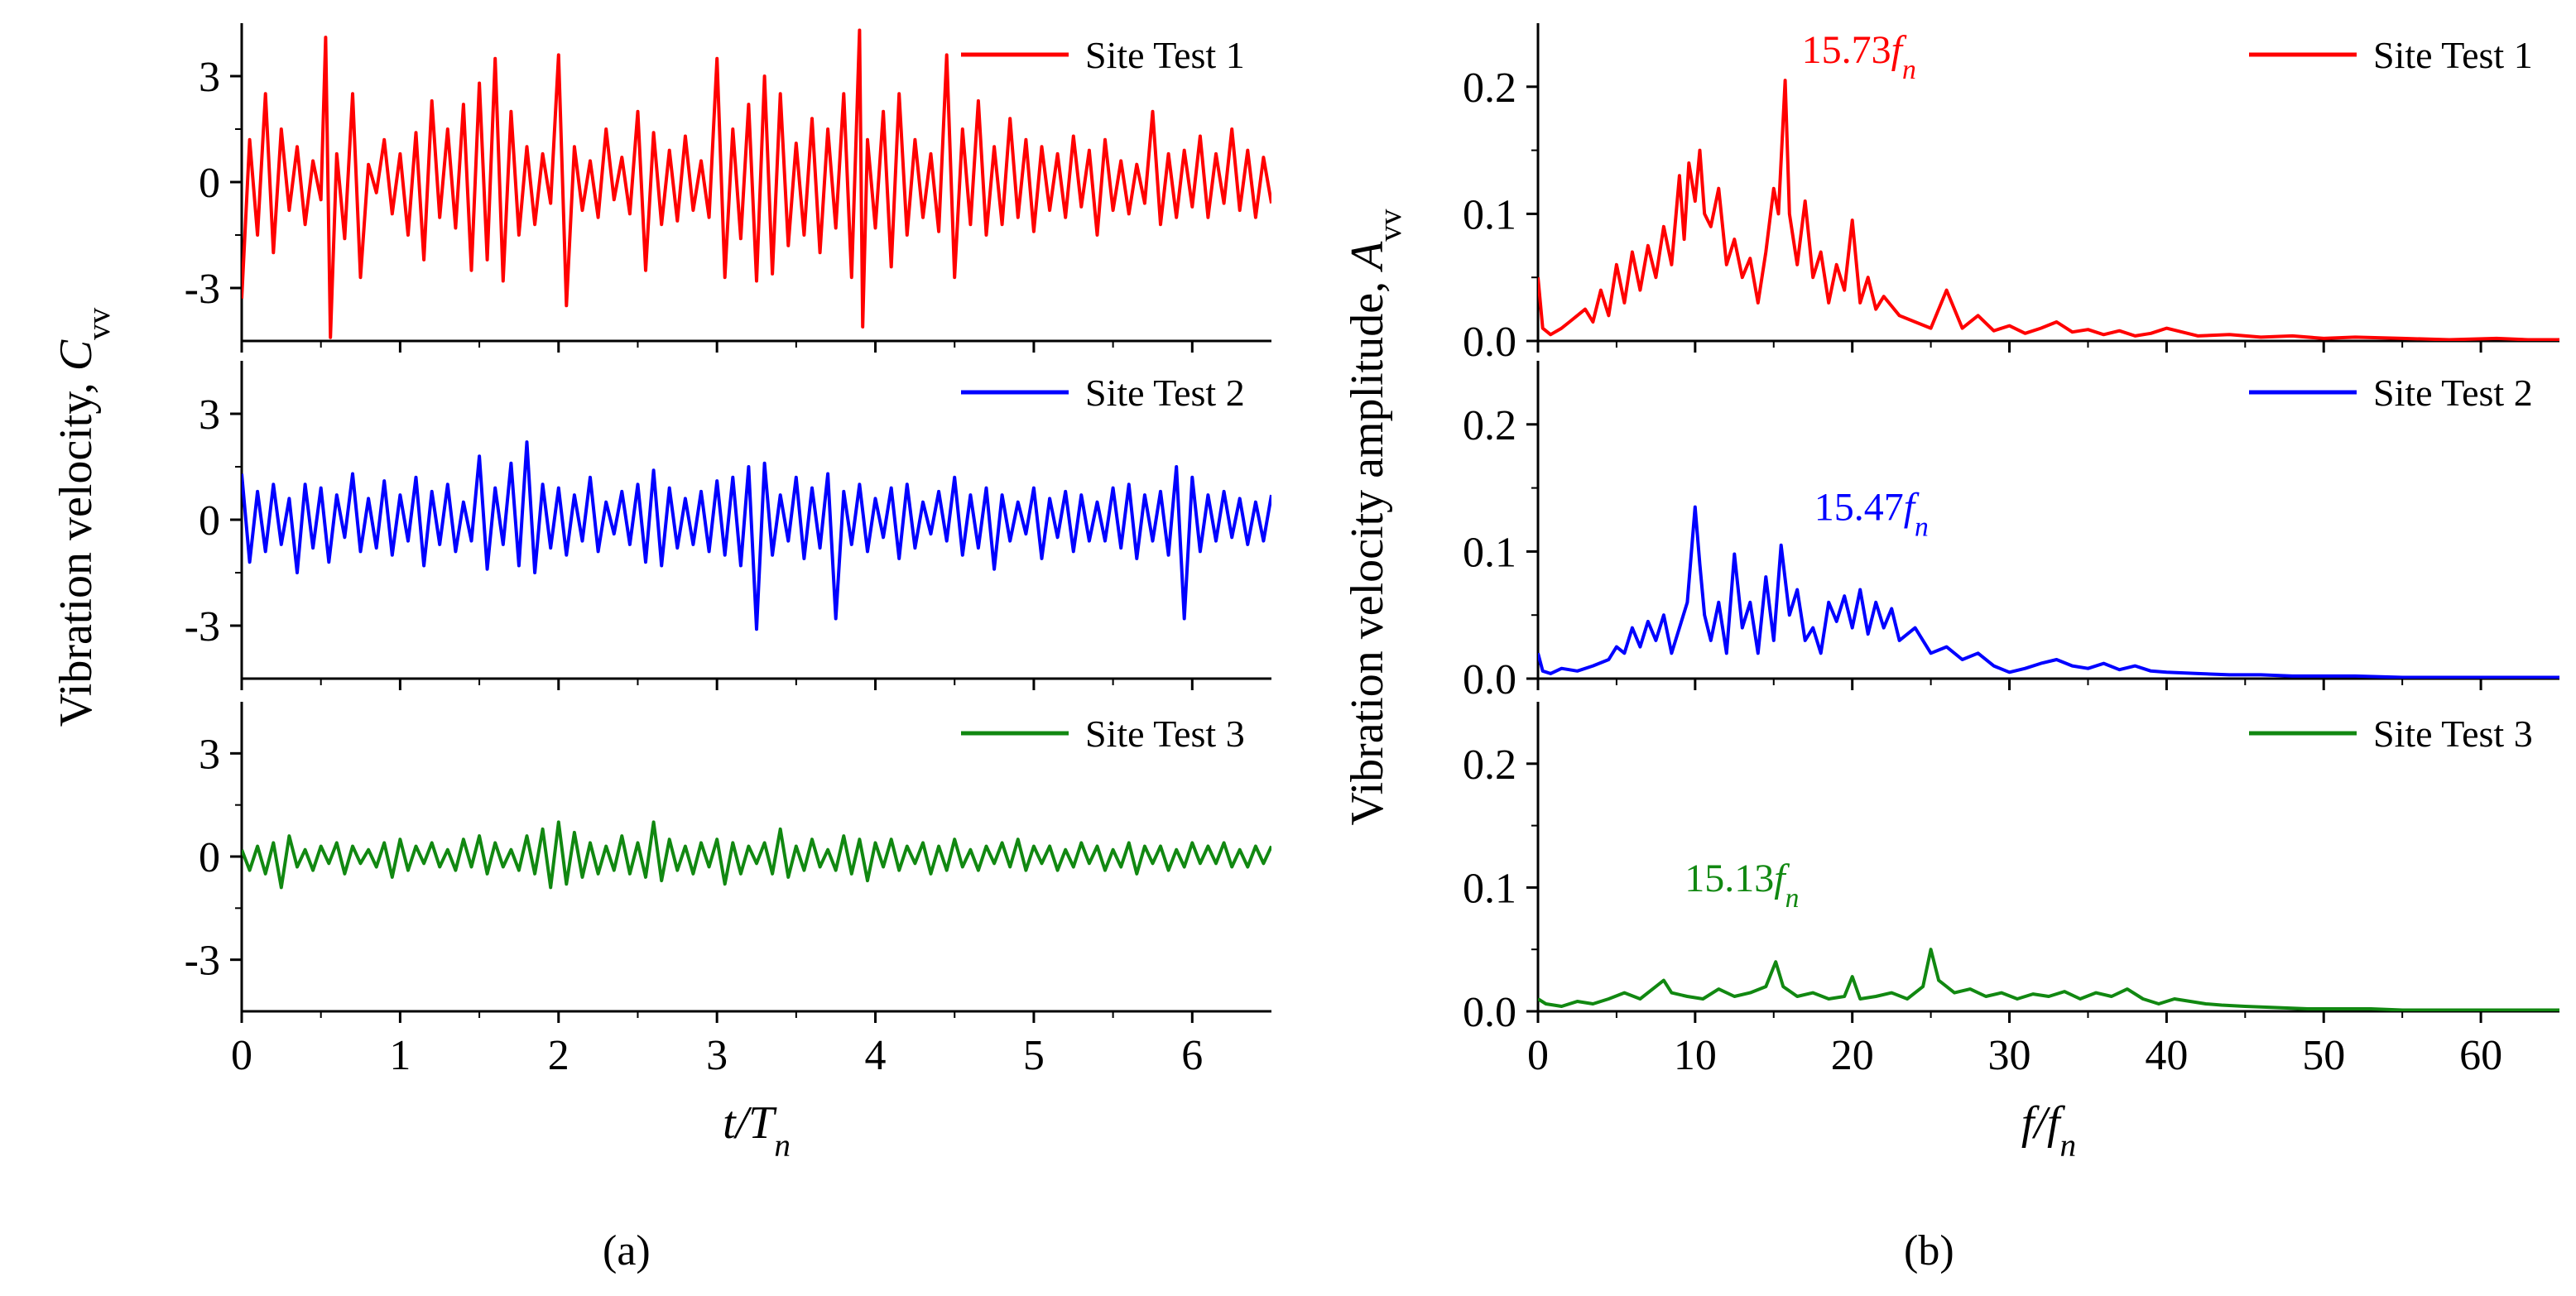  Describe the element at coordinates (559, 1055) in the screenshot. I see `x-tick-label: 2` at that location.